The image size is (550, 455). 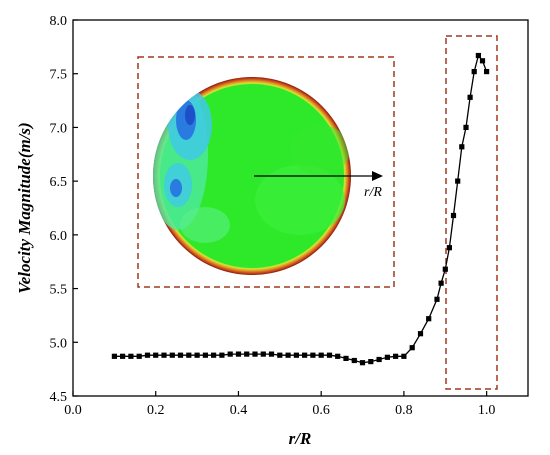 What do you see at coordinates (73, 410) in the screenshot?
I see `x-tick-label: 0.0` at bounding box center [73, 410].